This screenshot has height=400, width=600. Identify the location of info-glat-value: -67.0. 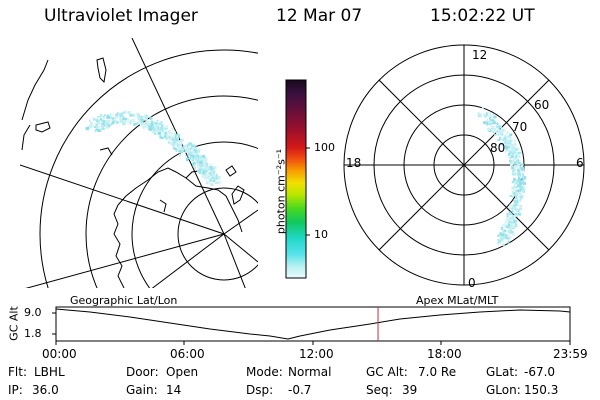
(540, 372).